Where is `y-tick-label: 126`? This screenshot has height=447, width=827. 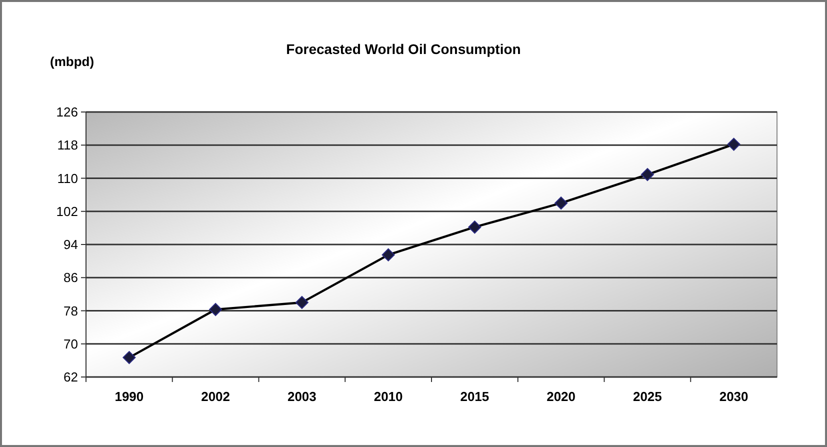
y-tick-label: 126 is located at coordinates (67, 112).